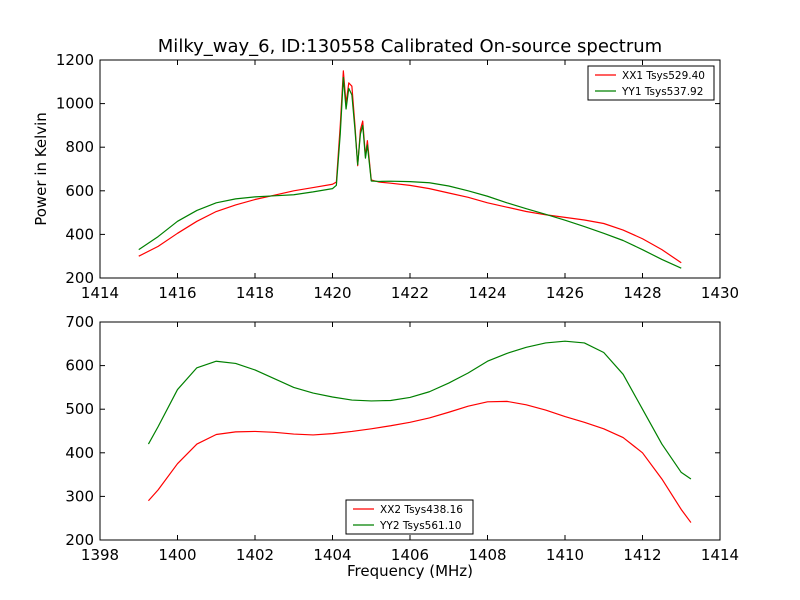 This screenshot has height=600, width=800. I want to click on x-tick-label: 1412, so click(642, 555).